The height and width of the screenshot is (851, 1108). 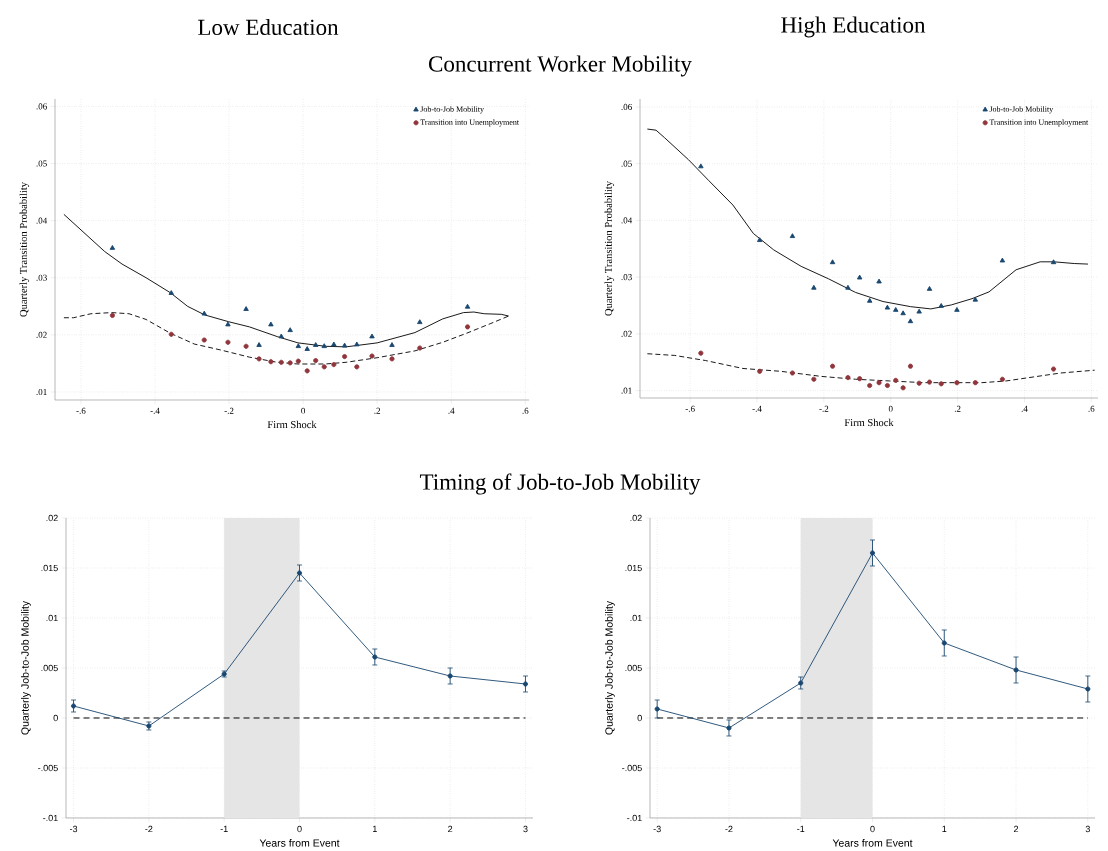 I want to click on chart-title: High Education, so click(x=853, y=27).